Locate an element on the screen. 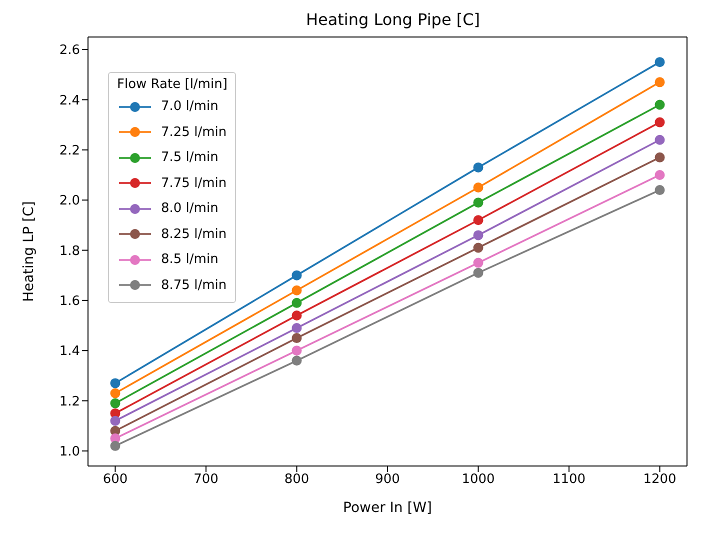 Image resolution: width=705 pixels, height=535 pixels. y-tick-label: 2.0 is located at coordinates (69, 201).